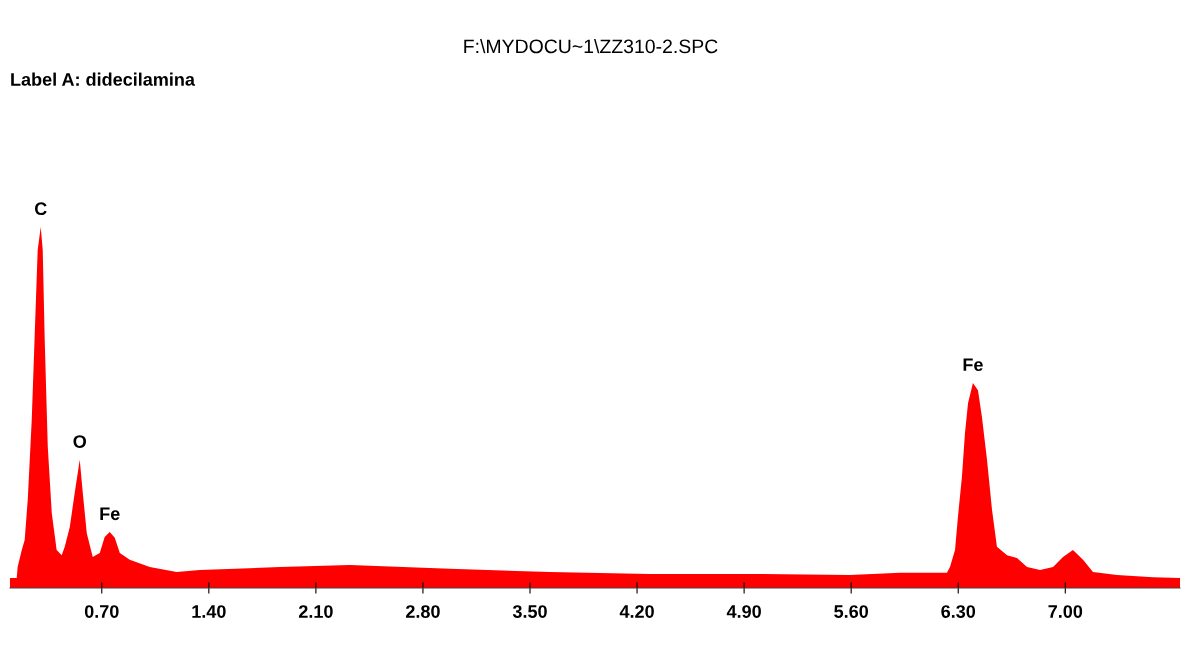 The height and width of the screenshot is (648, 1181). I want to click on x-tick-label: 4.90, so click(743, 611).